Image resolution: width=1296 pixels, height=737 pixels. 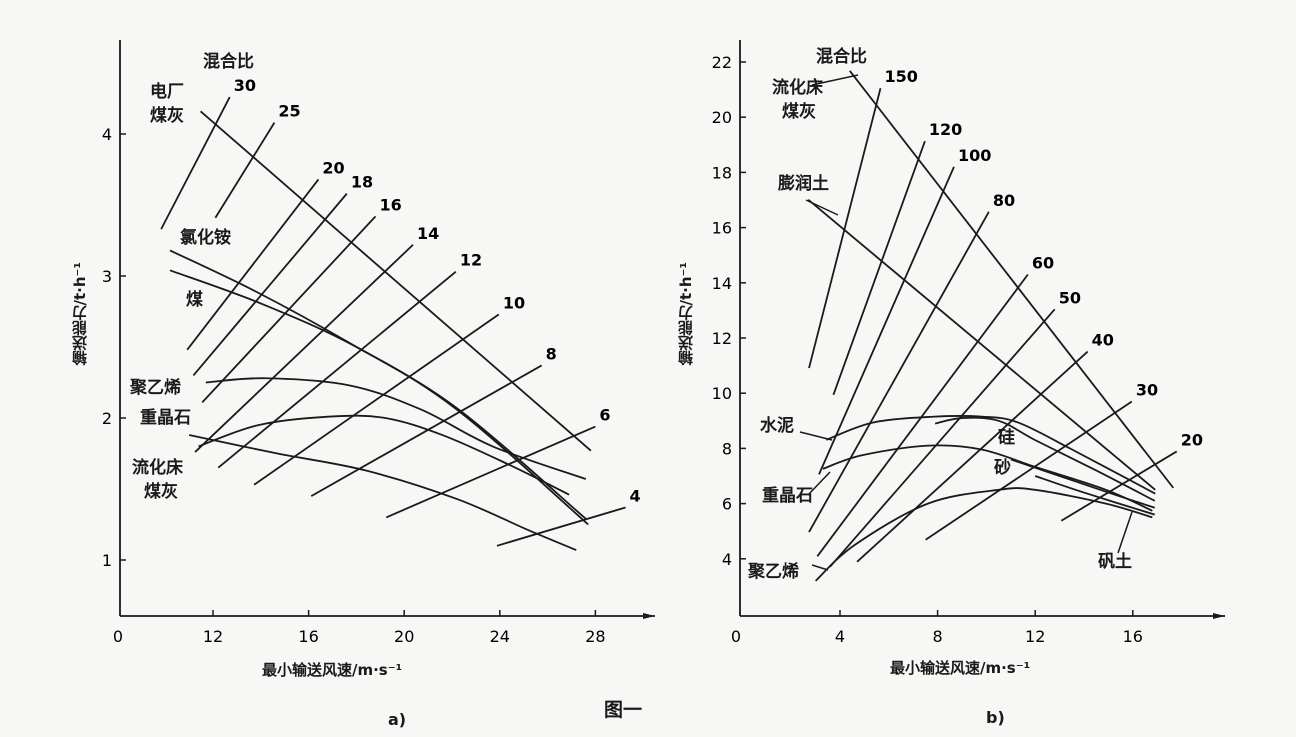 What do you see at coordinates (165, 418) in the screenshot?
I see `label-barite-a: 重晶石` at bounding box center [165, 418].